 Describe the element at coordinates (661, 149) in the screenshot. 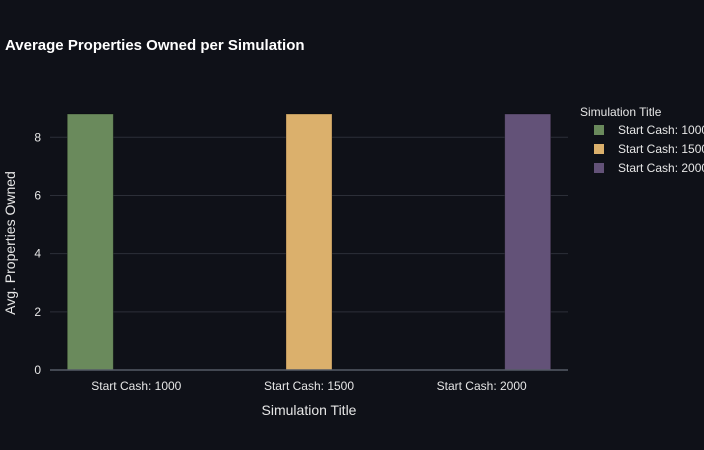

I see `legend-label: Start Cash: 1500` at that location.